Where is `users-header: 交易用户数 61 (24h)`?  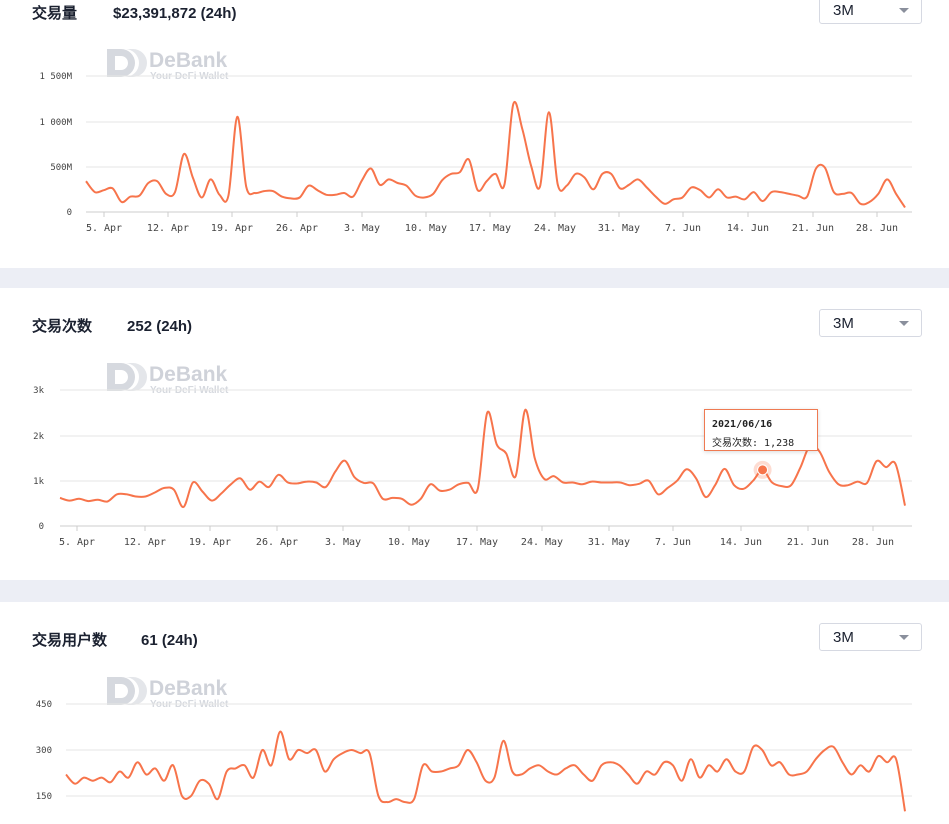
users-header: 交易用户数 61 (24h) is located at coordinates (115, 639).